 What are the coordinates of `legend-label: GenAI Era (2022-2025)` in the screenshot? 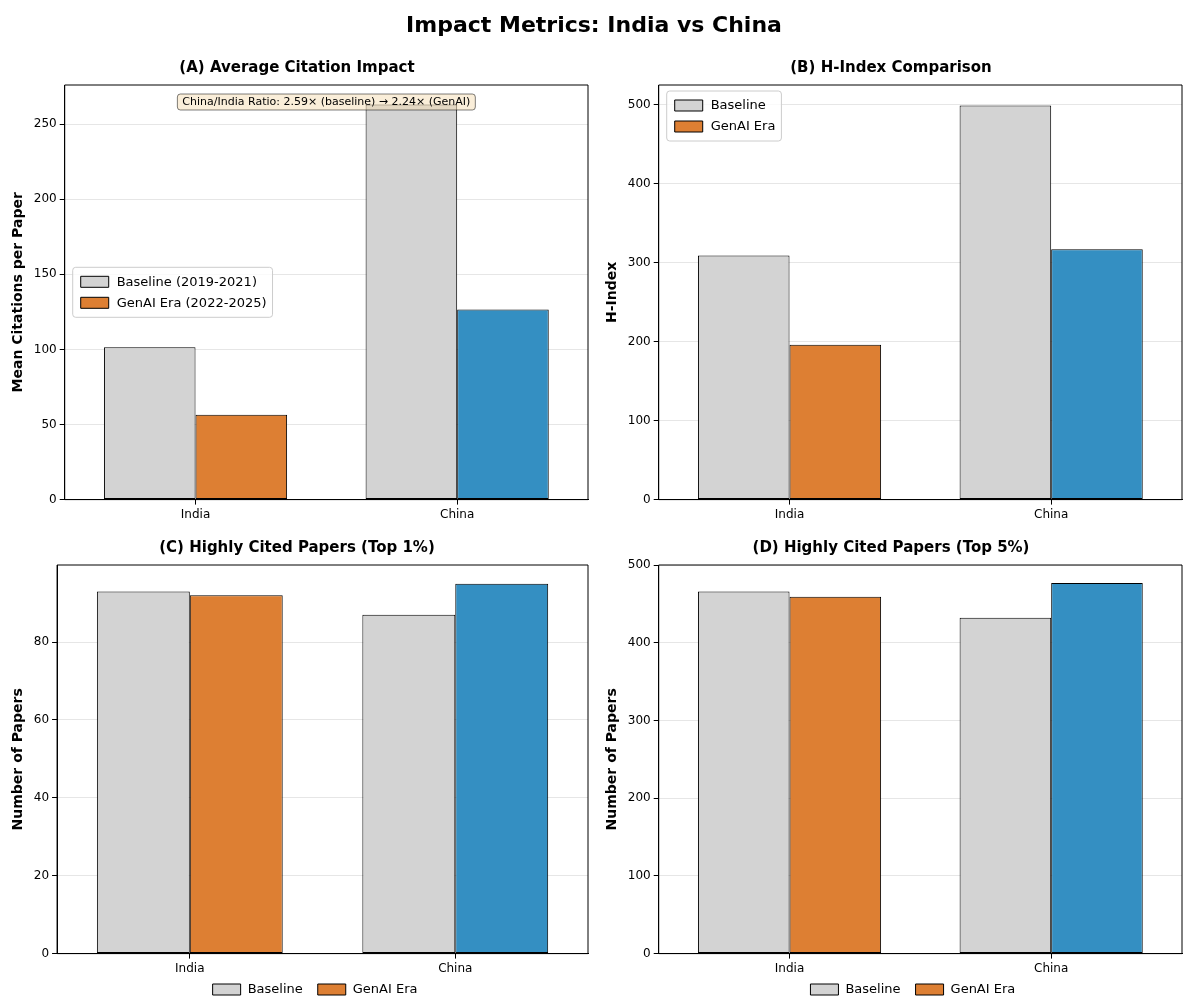 It's located at (191, 302).